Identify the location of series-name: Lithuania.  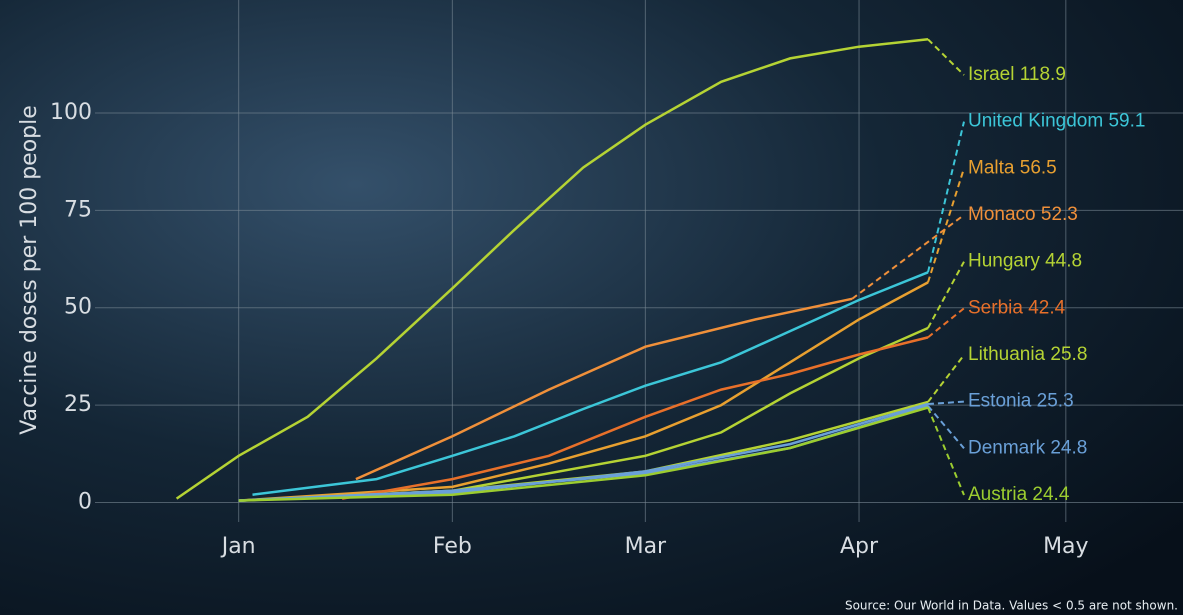
(1007, 354).